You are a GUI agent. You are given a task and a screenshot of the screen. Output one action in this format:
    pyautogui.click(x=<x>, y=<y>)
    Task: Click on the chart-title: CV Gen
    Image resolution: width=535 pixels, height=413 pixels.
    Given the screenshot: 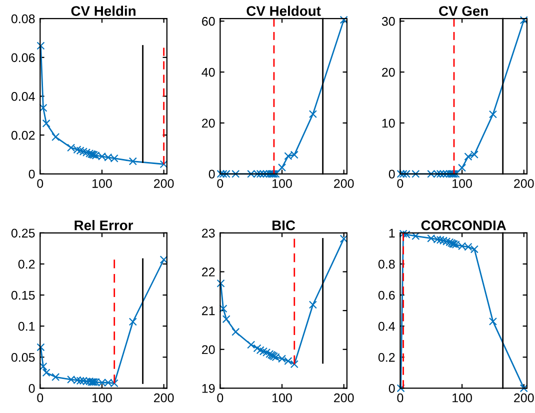 What is the action you would take?
    pyautogui.click(x=463, y=11)
    